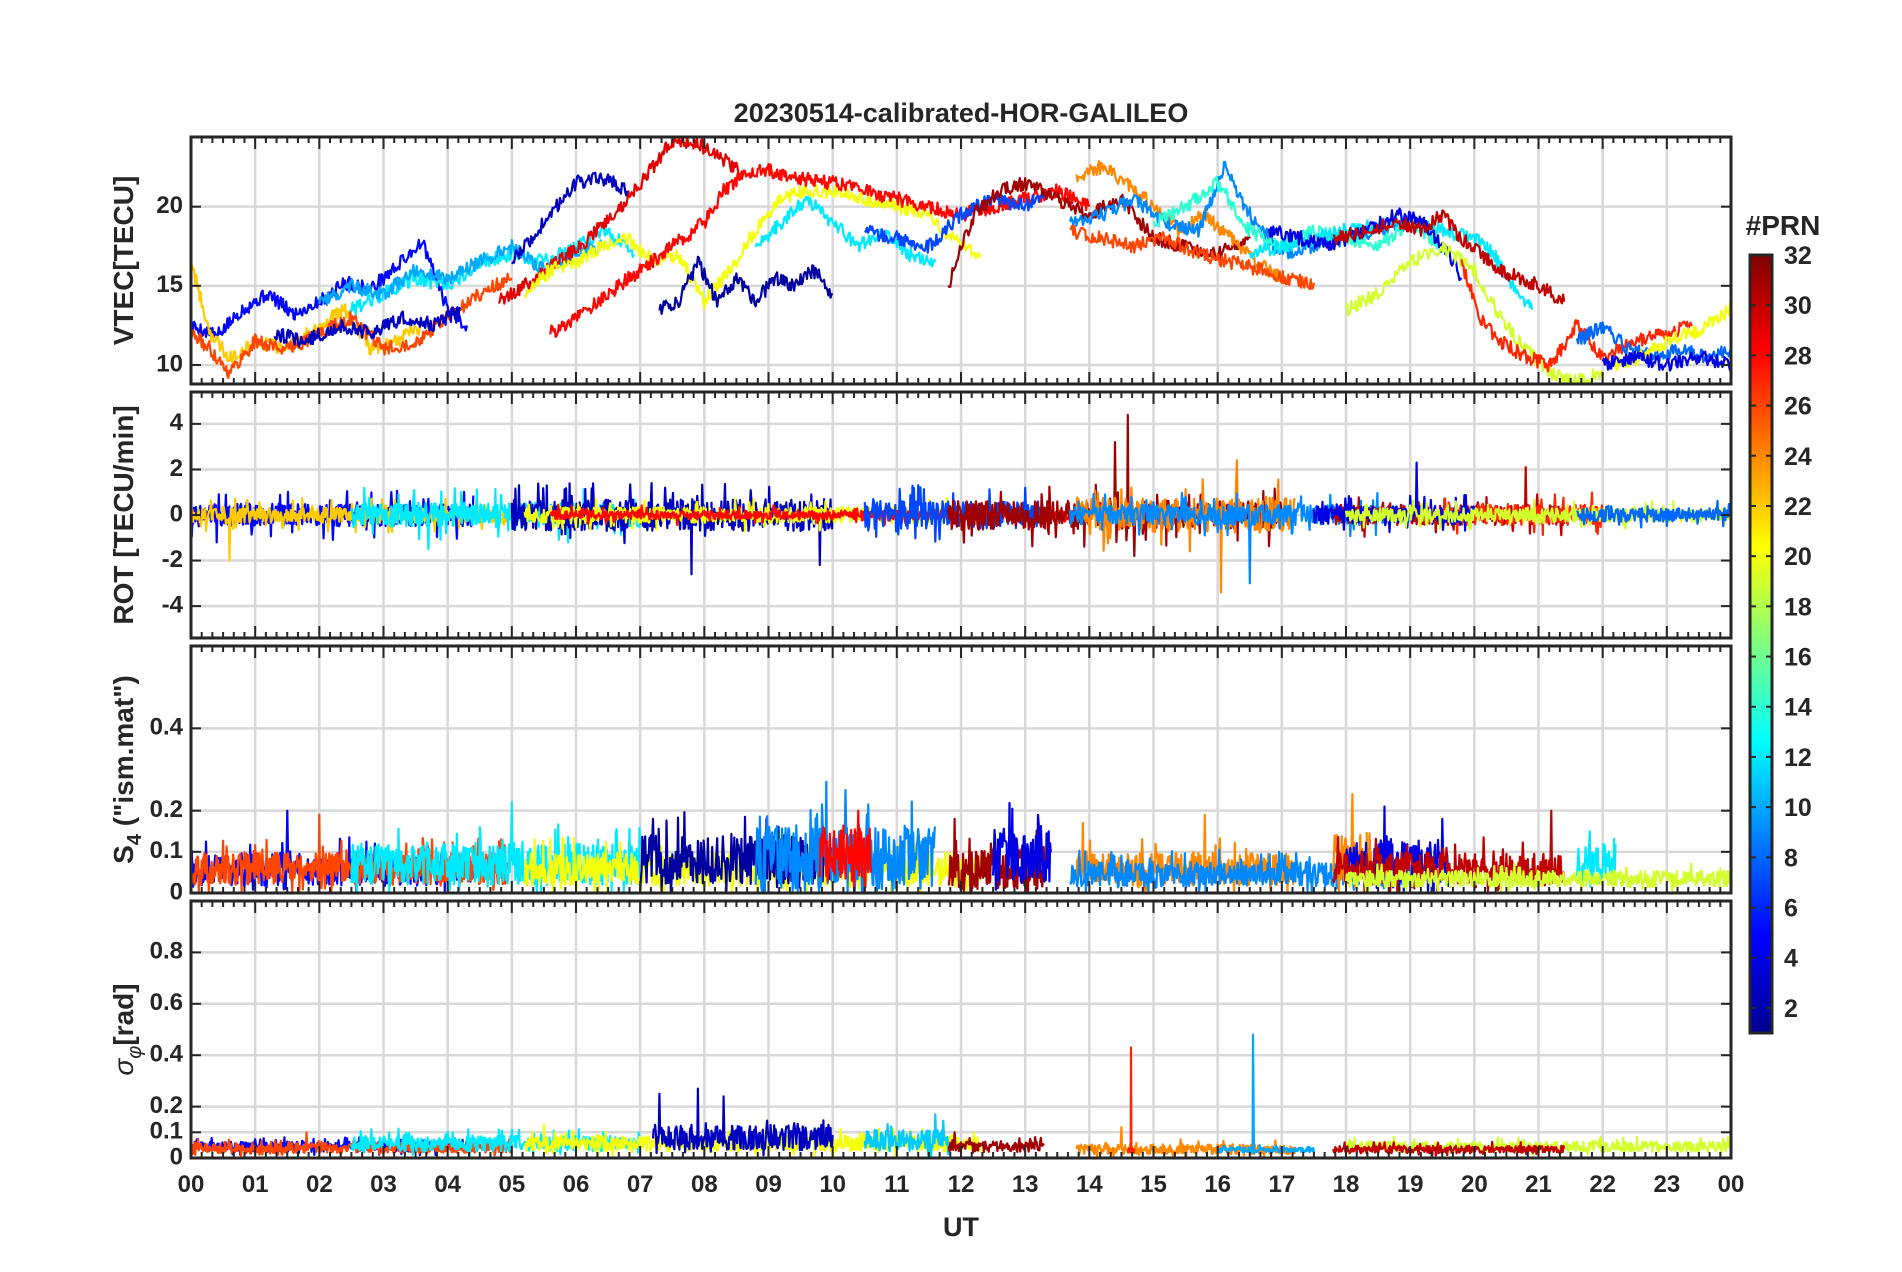 The width and height of the screenshot is (1902, 1272). What do you see at coordinates (127, 769) in the screenshot?
I see `y-axis-label: S4 ("ism.mat")` at bounding box center [127, 769].